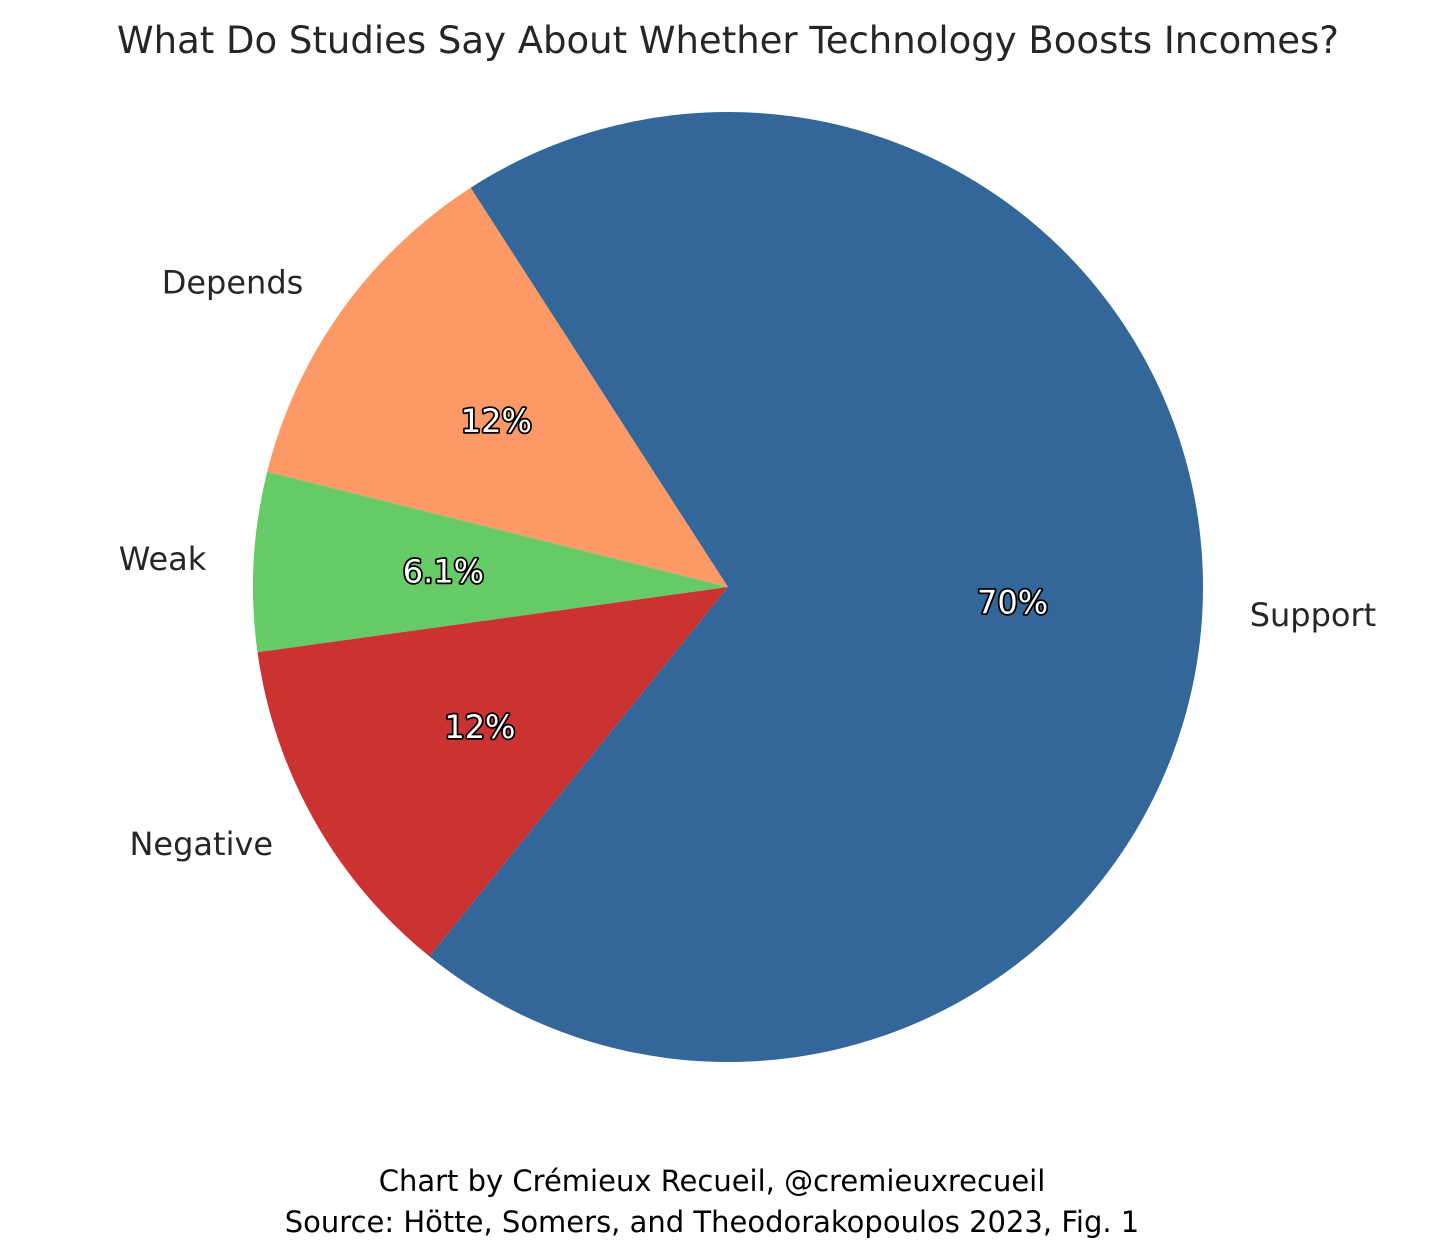 Image resolution: width=1456 pixels, height=1255 pixels. I want to click on slice-label-depends: Depends, so click(233, 283).